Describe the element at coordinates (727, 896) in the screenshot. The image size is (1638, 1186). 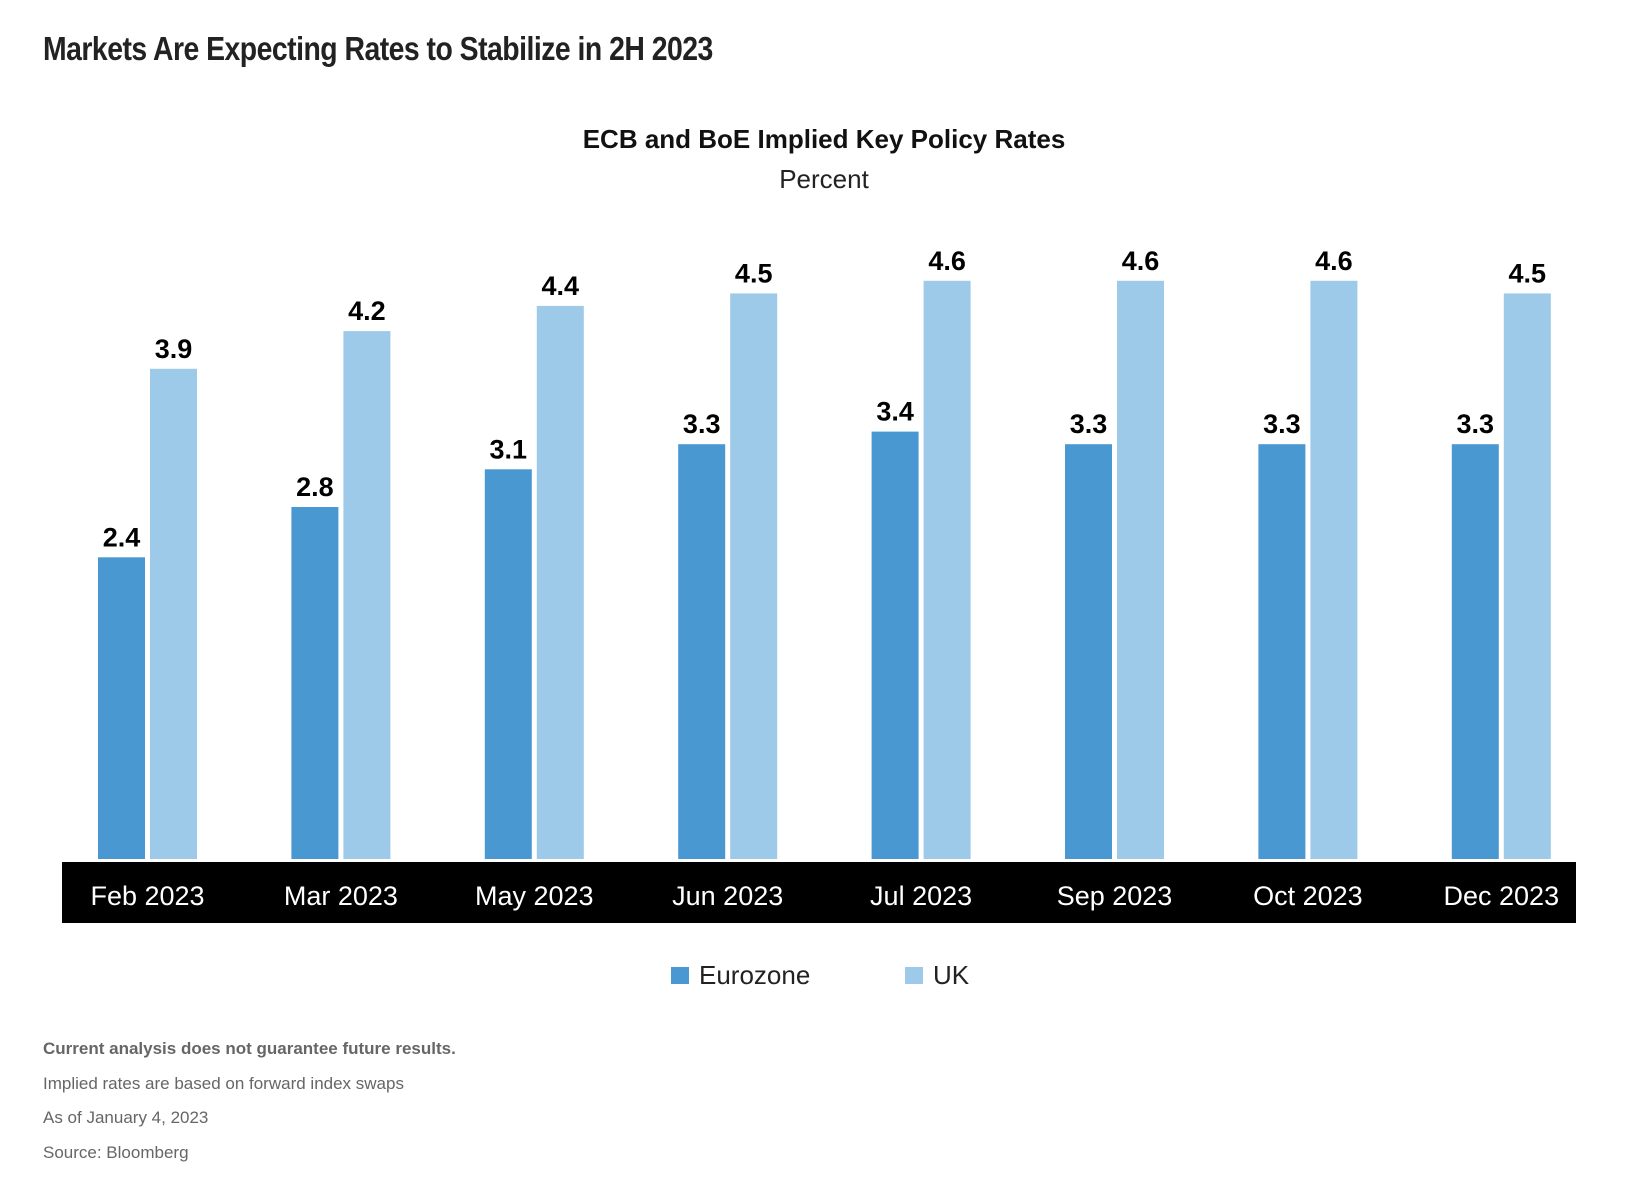
I see `x-tick-label-jun-2023: Jun 2023` at that location.